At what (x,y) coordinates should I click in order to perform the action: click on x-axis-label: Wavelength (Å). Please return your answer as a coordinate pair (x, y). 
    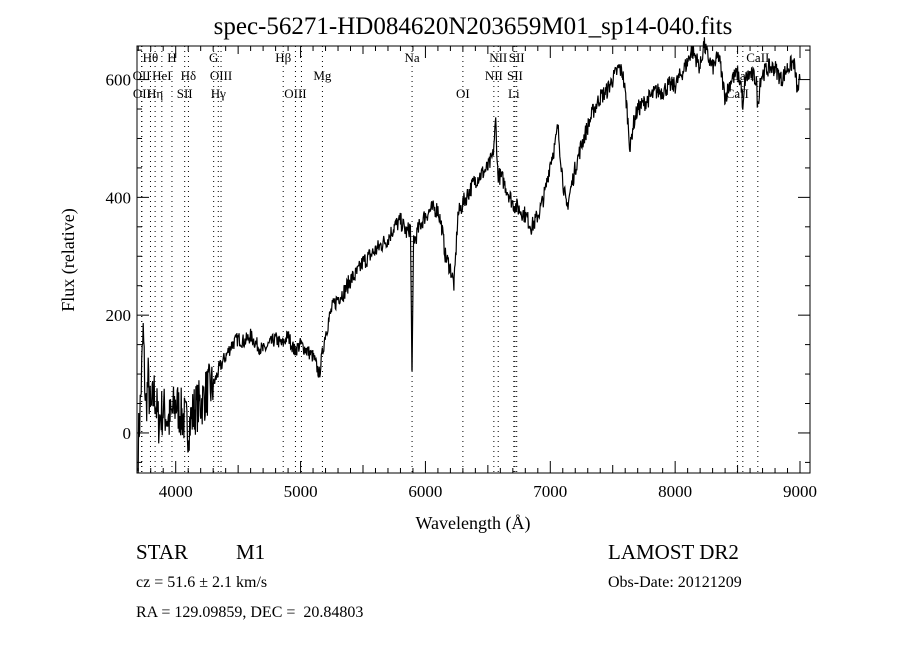
    Looking at the image, I should click on (472, 523).